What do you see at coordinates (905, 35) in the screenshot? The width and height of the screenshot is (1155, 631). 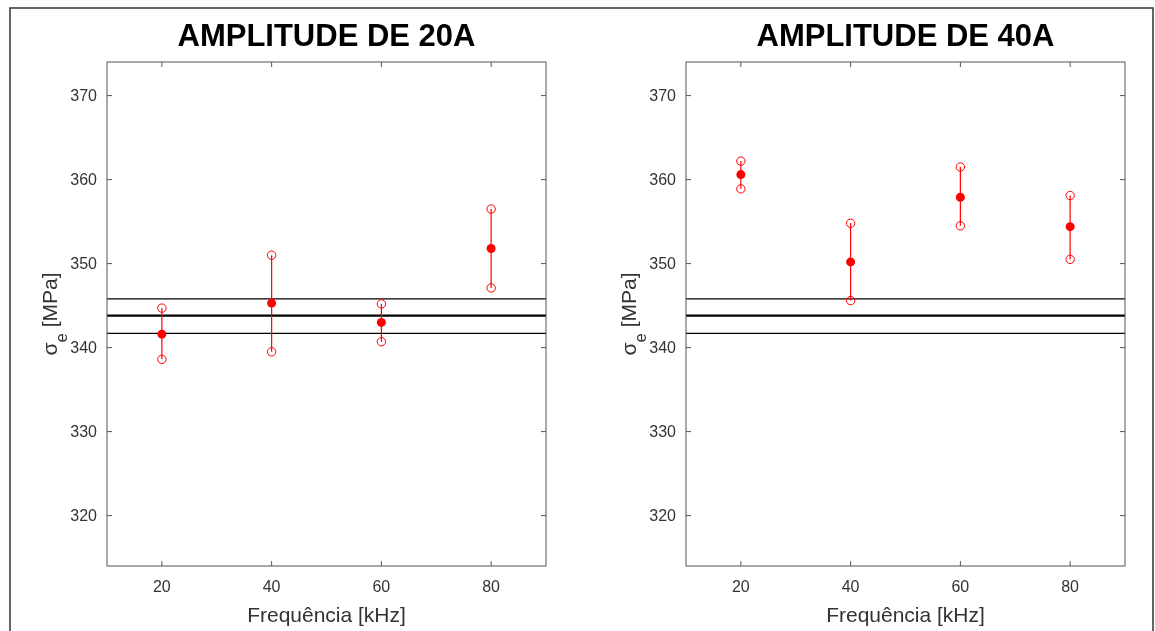 I see `chart-title: AMPLITUDE DE 40A` at bounding box center [905, 35].